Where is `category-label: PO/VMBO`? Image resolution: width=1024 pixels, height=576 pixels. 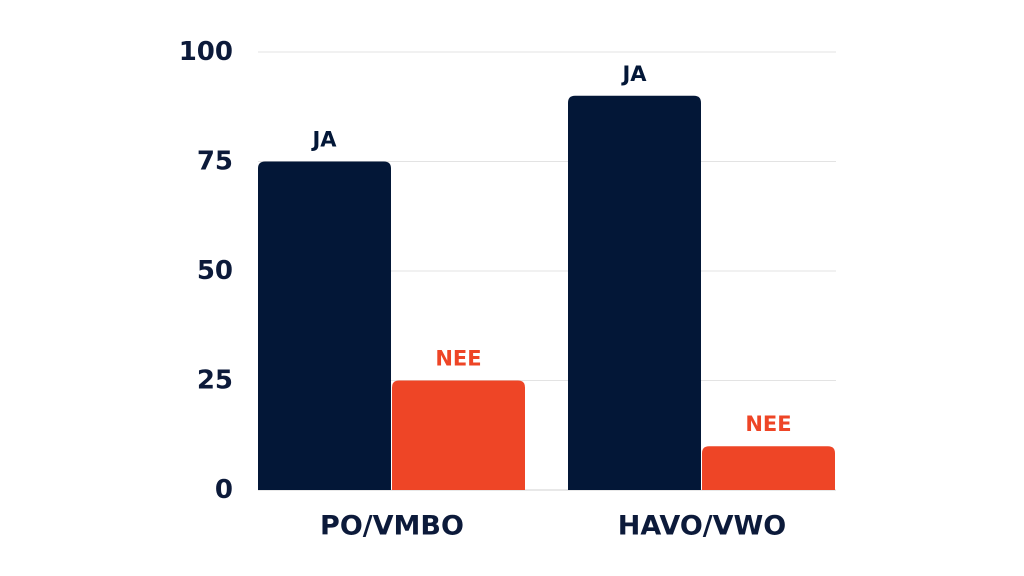
category-label: PO/VMBO is located at coordinates (392, 526).